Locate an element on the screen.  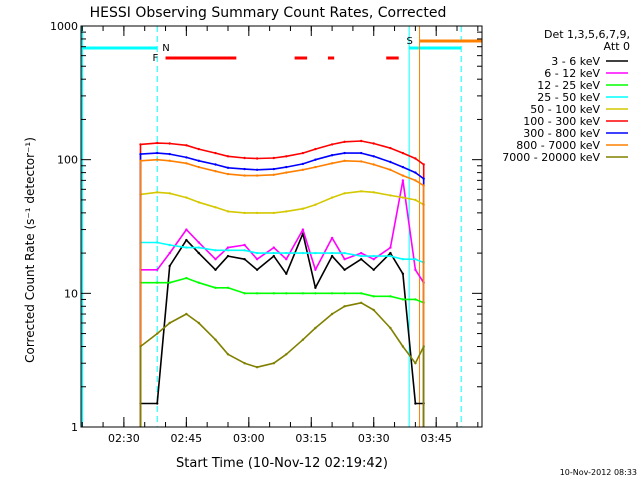
legend-label: 12 - 25 keV is located at coordinates (568, 85).